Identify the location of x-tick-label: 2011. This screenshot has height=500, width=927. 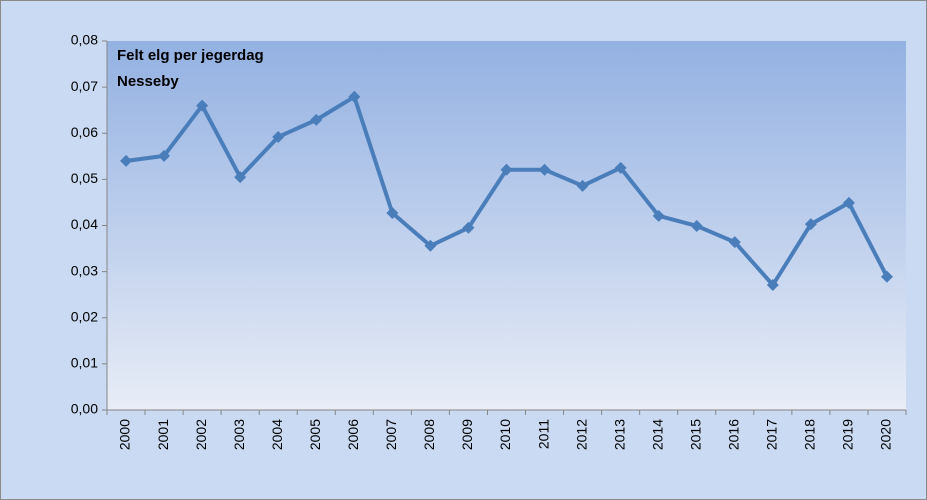
(543, 434).